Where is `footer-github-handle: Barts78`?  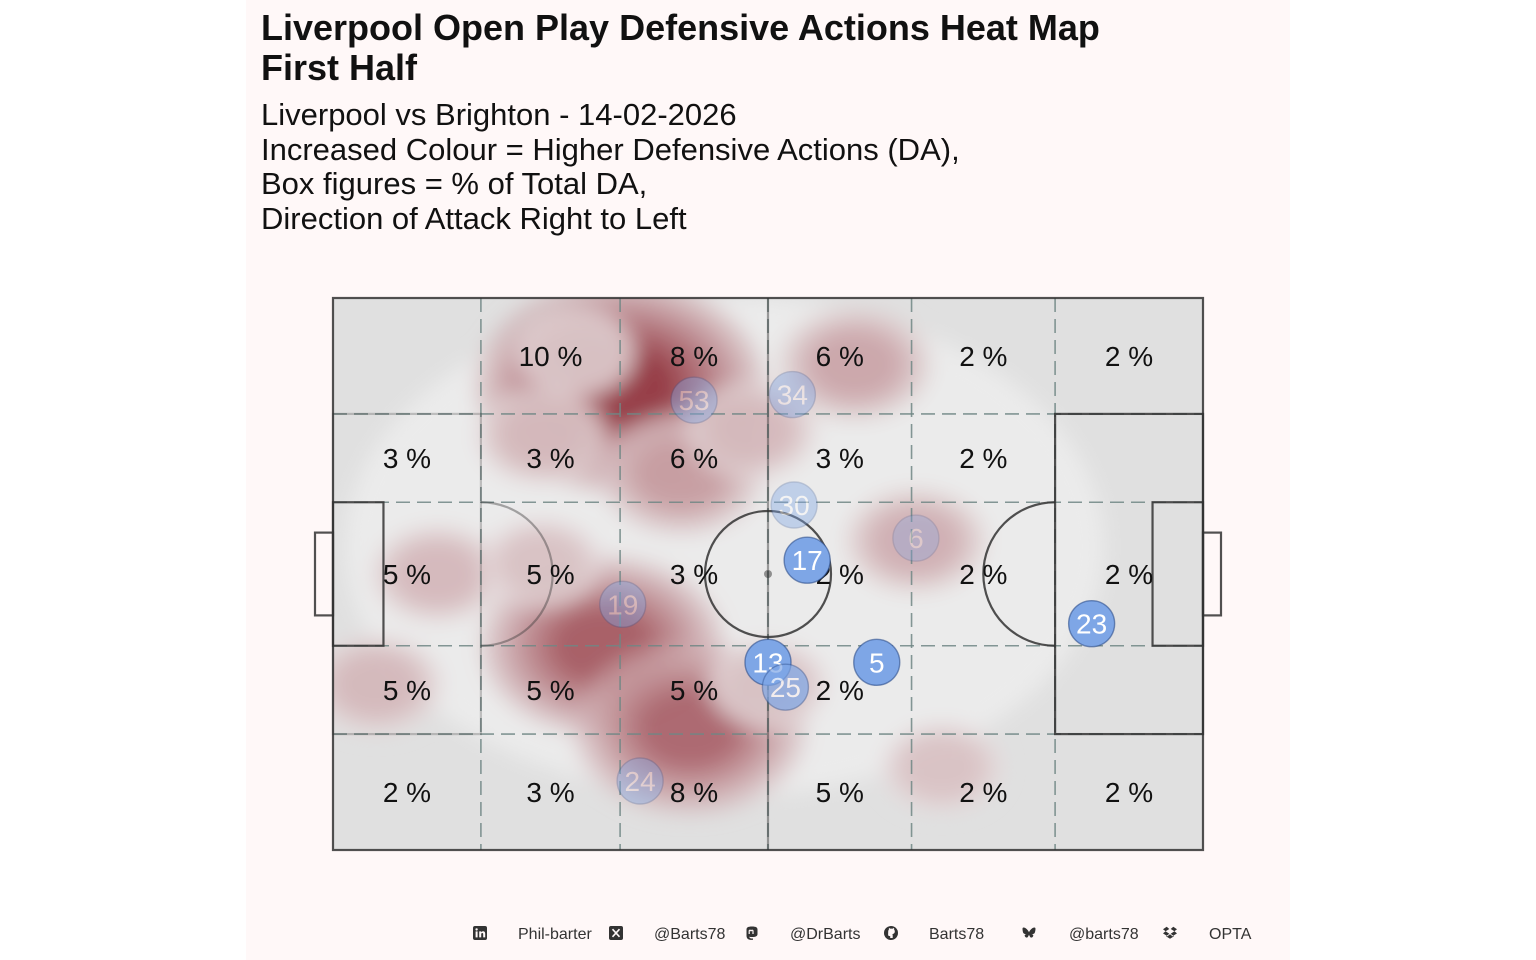 footer-github-handle: Barts78 is located at coordinates (957, 934).